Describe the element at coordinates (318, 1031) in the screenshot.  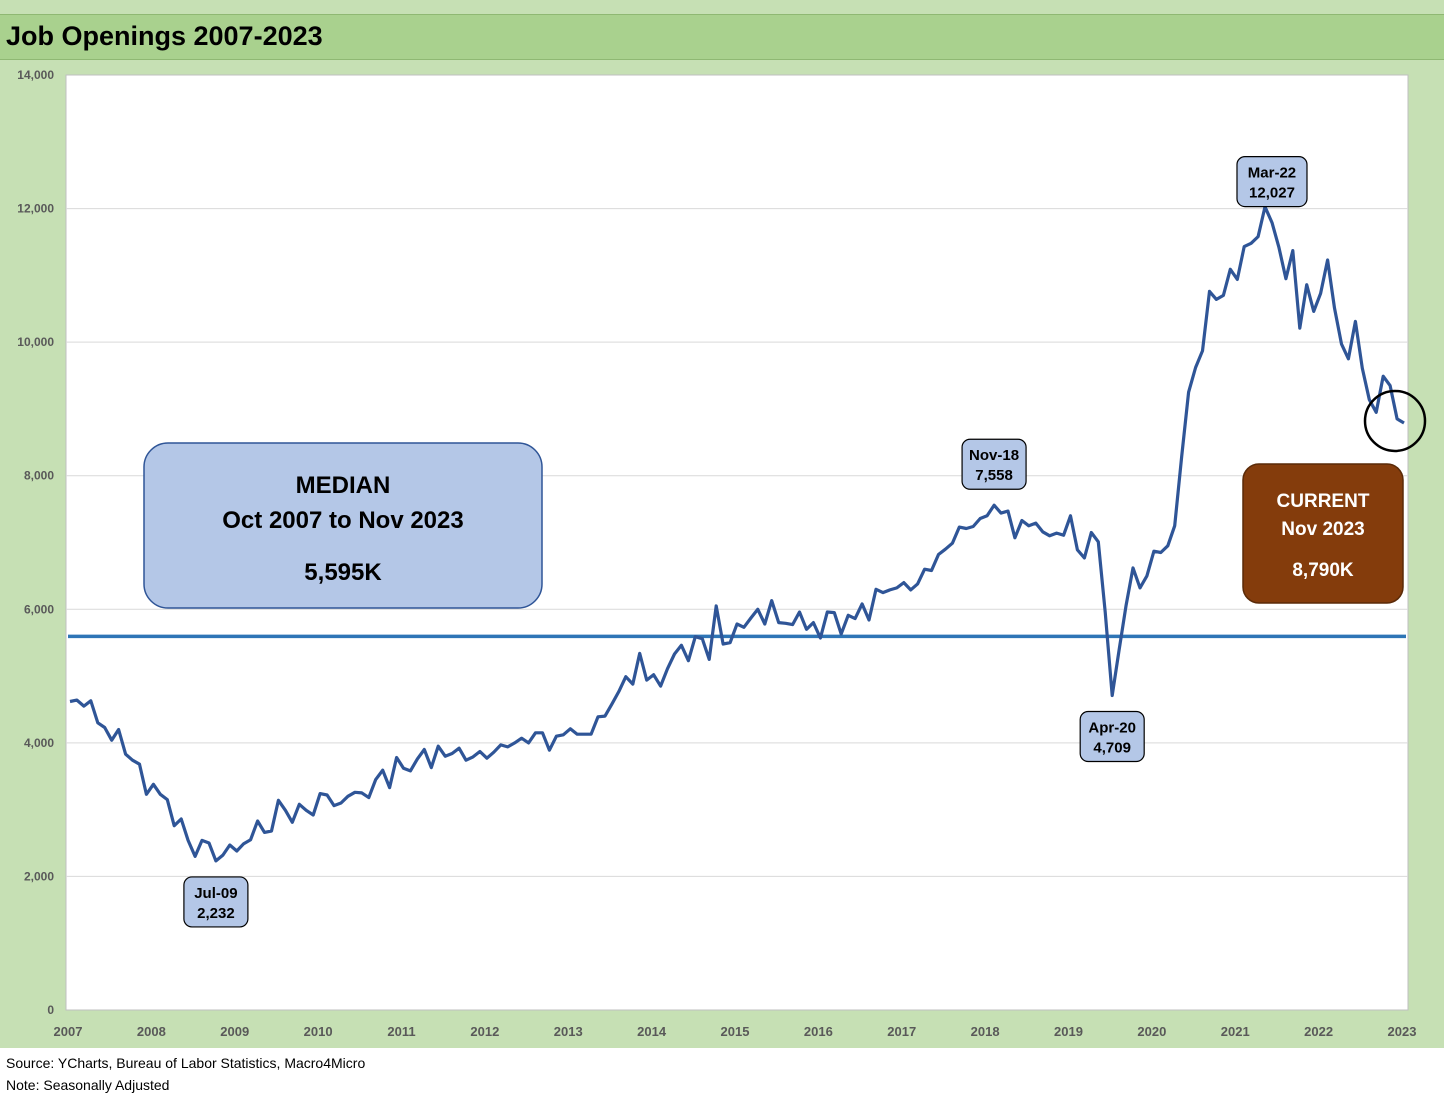
I see `x-tick-label: 2010` at that location.